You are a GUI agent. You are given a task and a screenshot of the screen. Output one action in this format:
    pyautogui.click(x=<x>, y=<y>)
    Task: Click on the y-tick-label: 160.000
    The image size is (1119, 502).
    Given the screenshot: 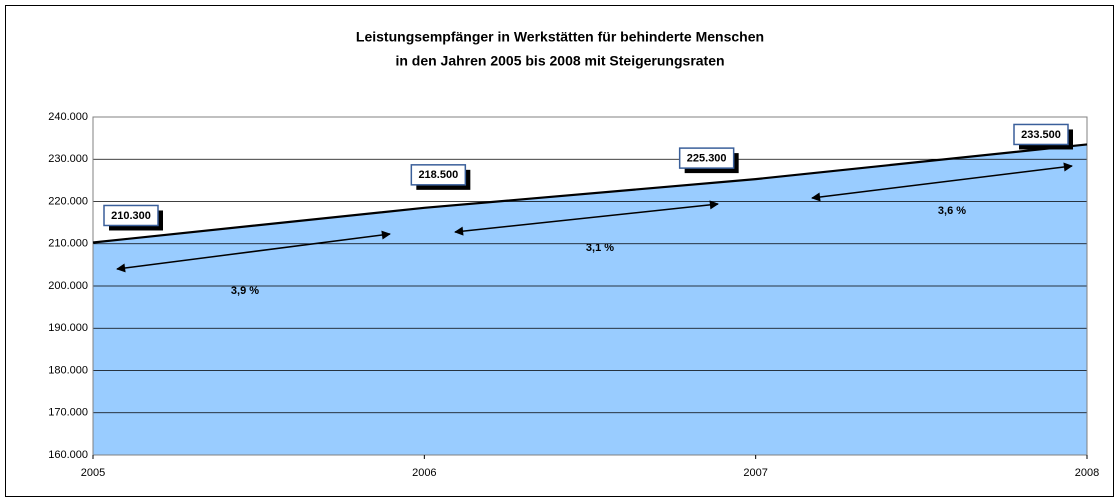 What is the action you would take?
    pyautogui.click(x=68, y=455)
    